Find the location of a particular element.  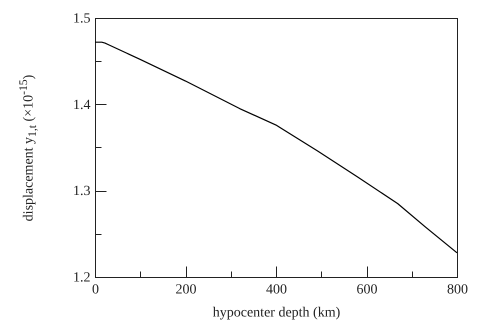

x-tick-label: 400 is located at coordinates (276, 290).